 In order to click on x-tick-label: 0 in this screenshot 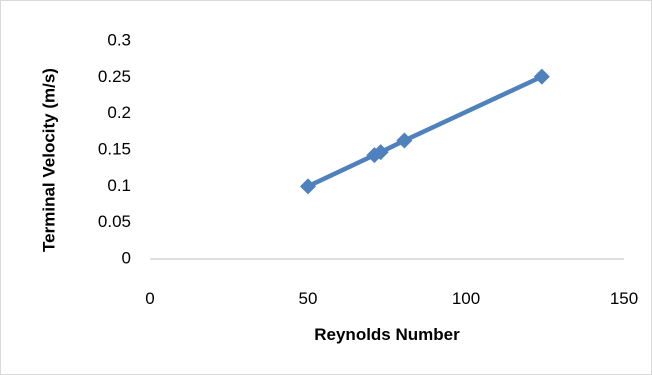, I will do `click(149, 298)`.